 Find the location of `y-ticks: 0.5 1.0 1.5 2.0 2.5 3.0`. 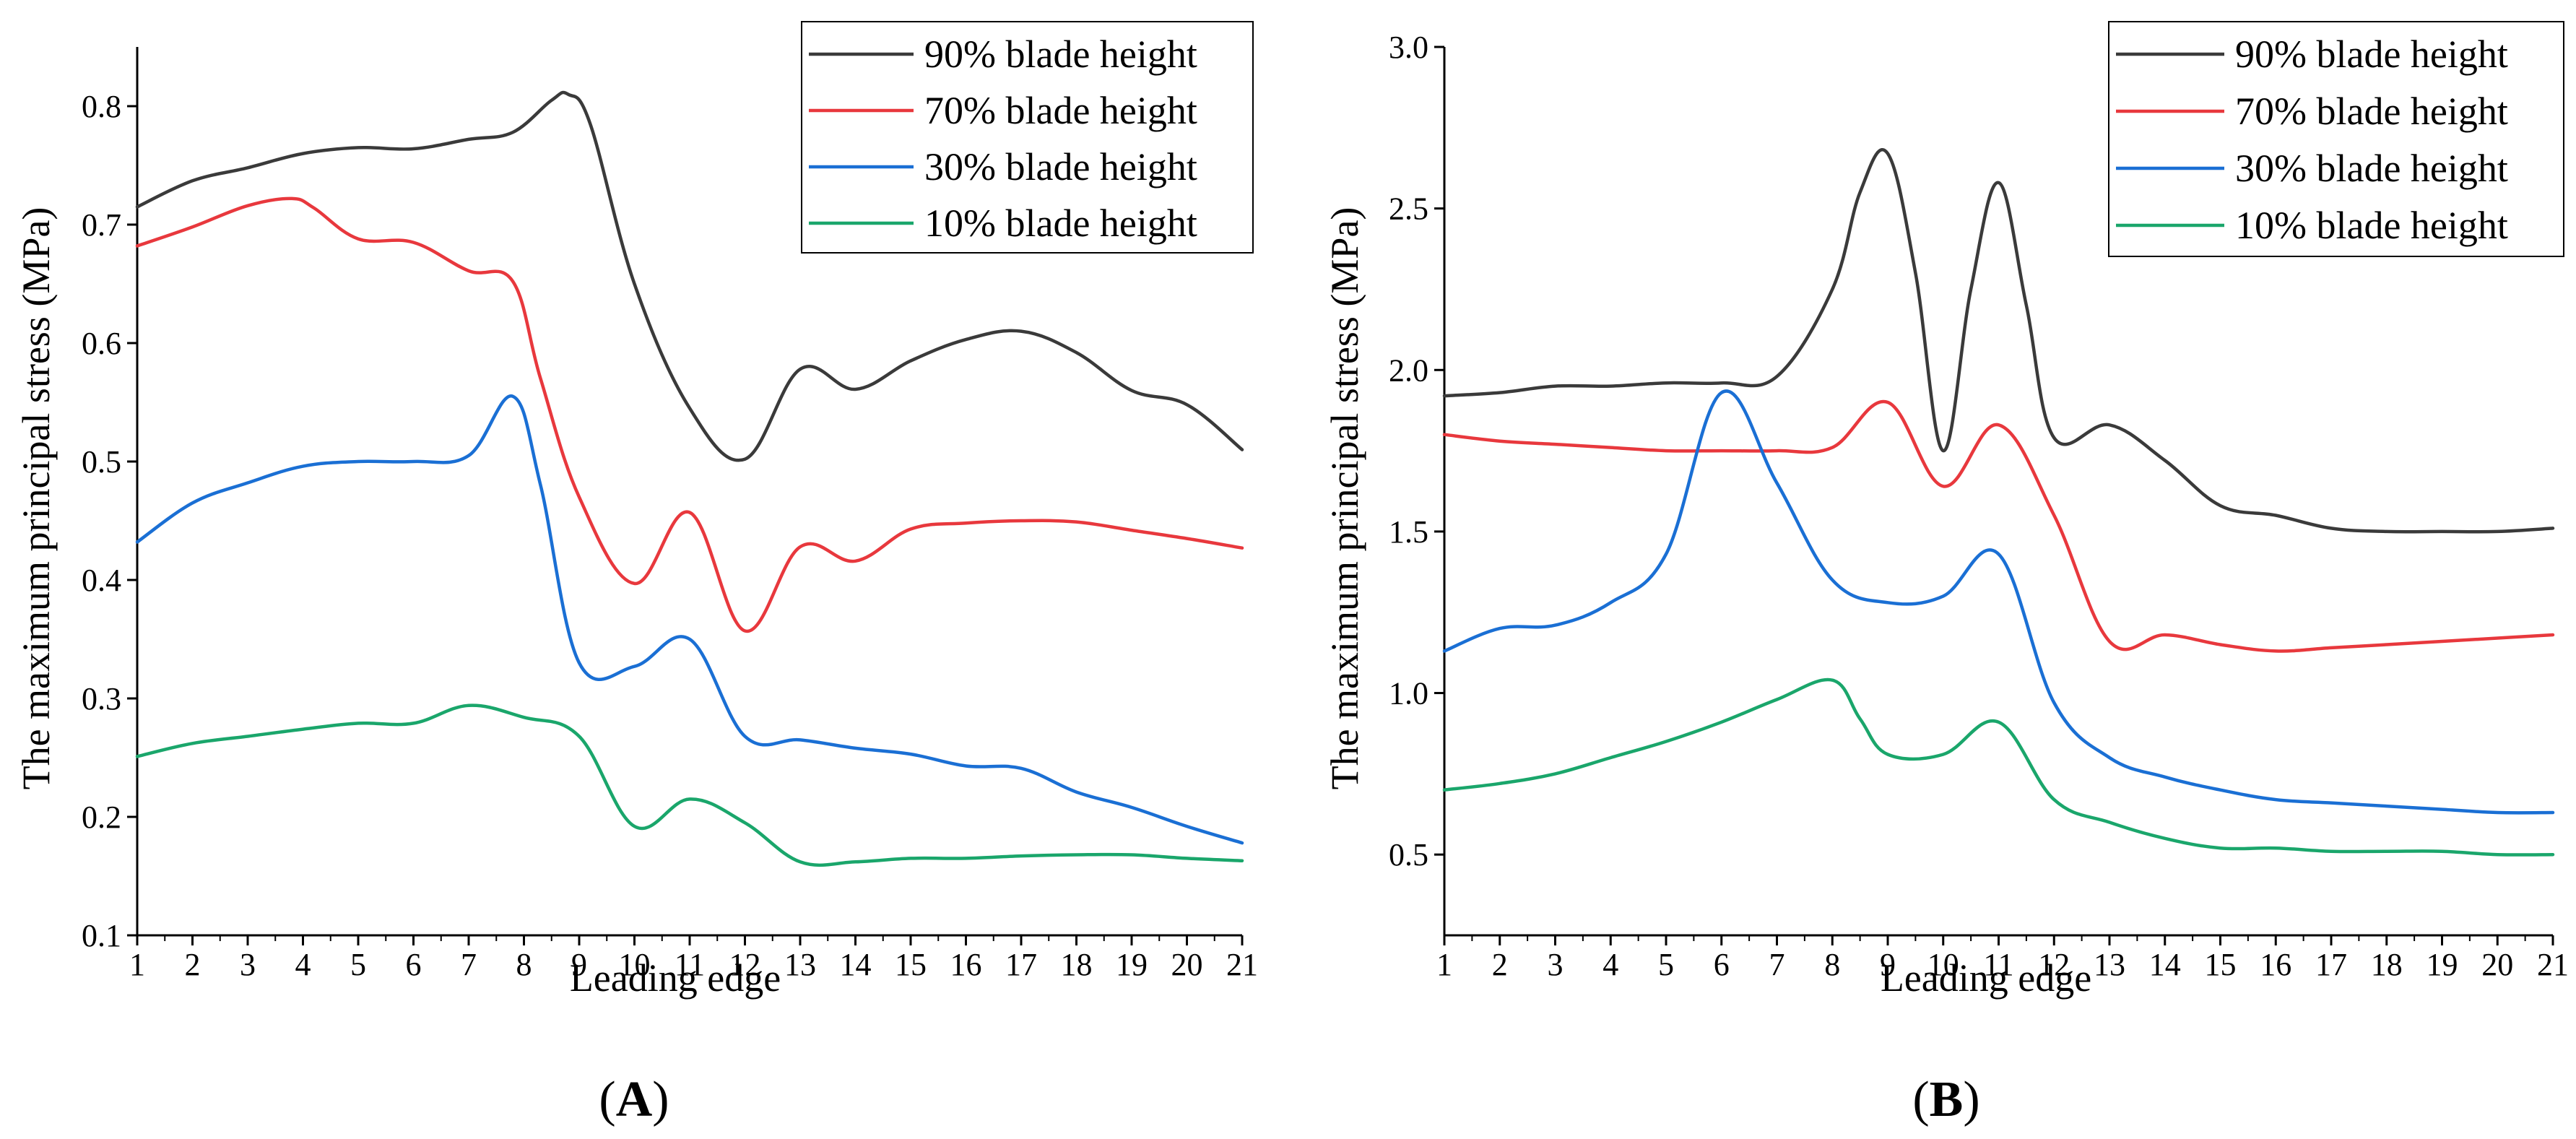

y-ticks: 0.5 1.0 1.5 2.0 2.5 3.0 is located at coordinates (1416, 451).